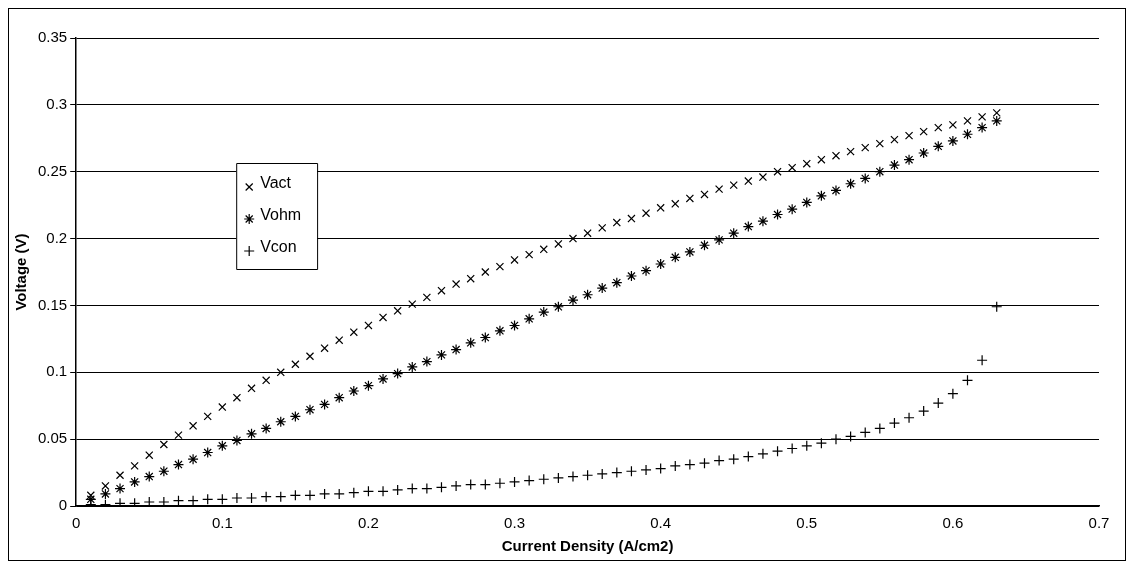  What do you see at coordinates (63, 505) in the screenshot?
I see `y-tick-label: 0` at bounding box center [63, 505].